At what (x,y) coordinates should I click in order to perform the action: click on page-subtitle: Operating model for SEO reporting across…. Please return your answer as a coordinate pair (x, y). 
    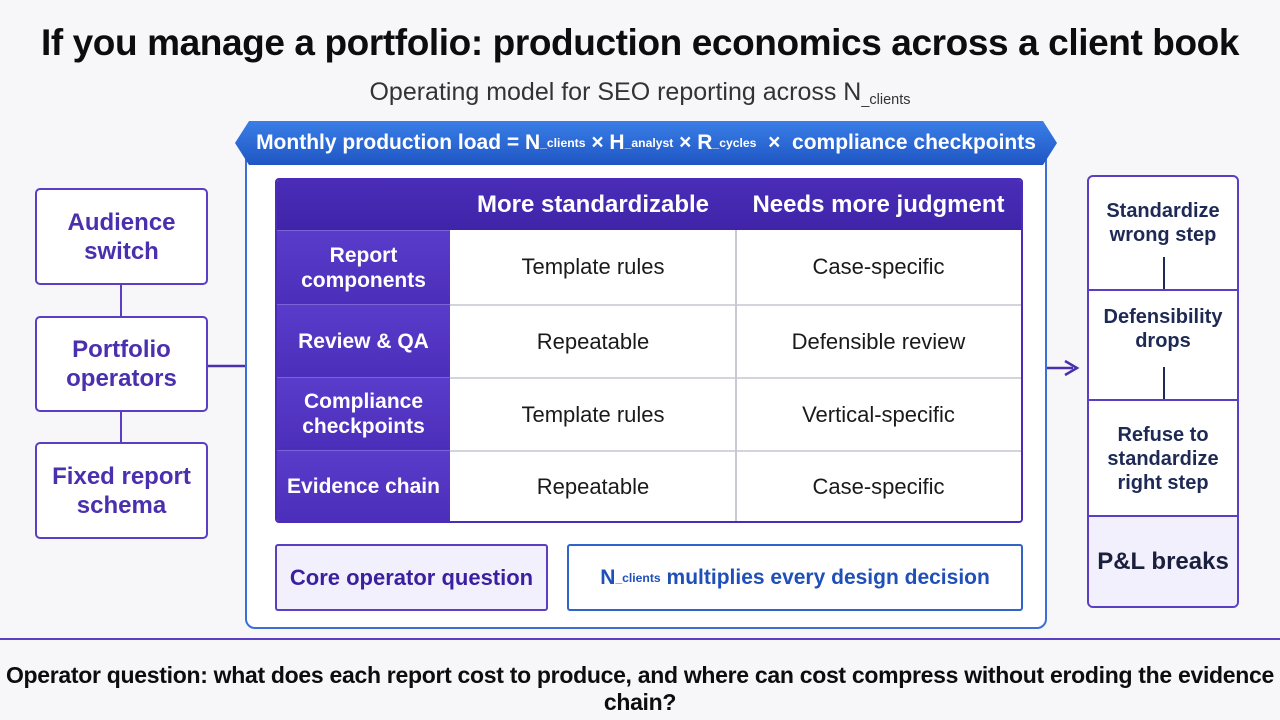
    Looking at the image, I should click on (640, 93).